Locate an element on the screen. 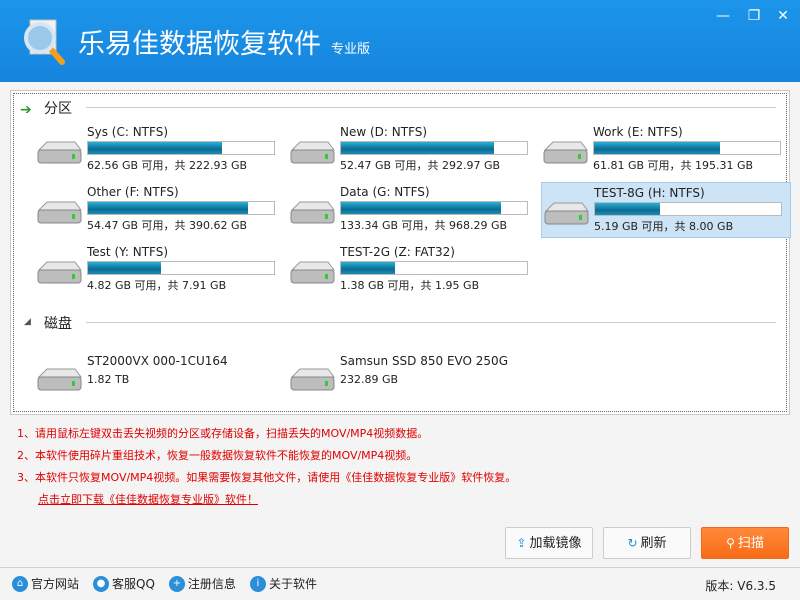 This screenshot has width=800, height=600. qq-icon: ● is located at coordinates (101, 583).